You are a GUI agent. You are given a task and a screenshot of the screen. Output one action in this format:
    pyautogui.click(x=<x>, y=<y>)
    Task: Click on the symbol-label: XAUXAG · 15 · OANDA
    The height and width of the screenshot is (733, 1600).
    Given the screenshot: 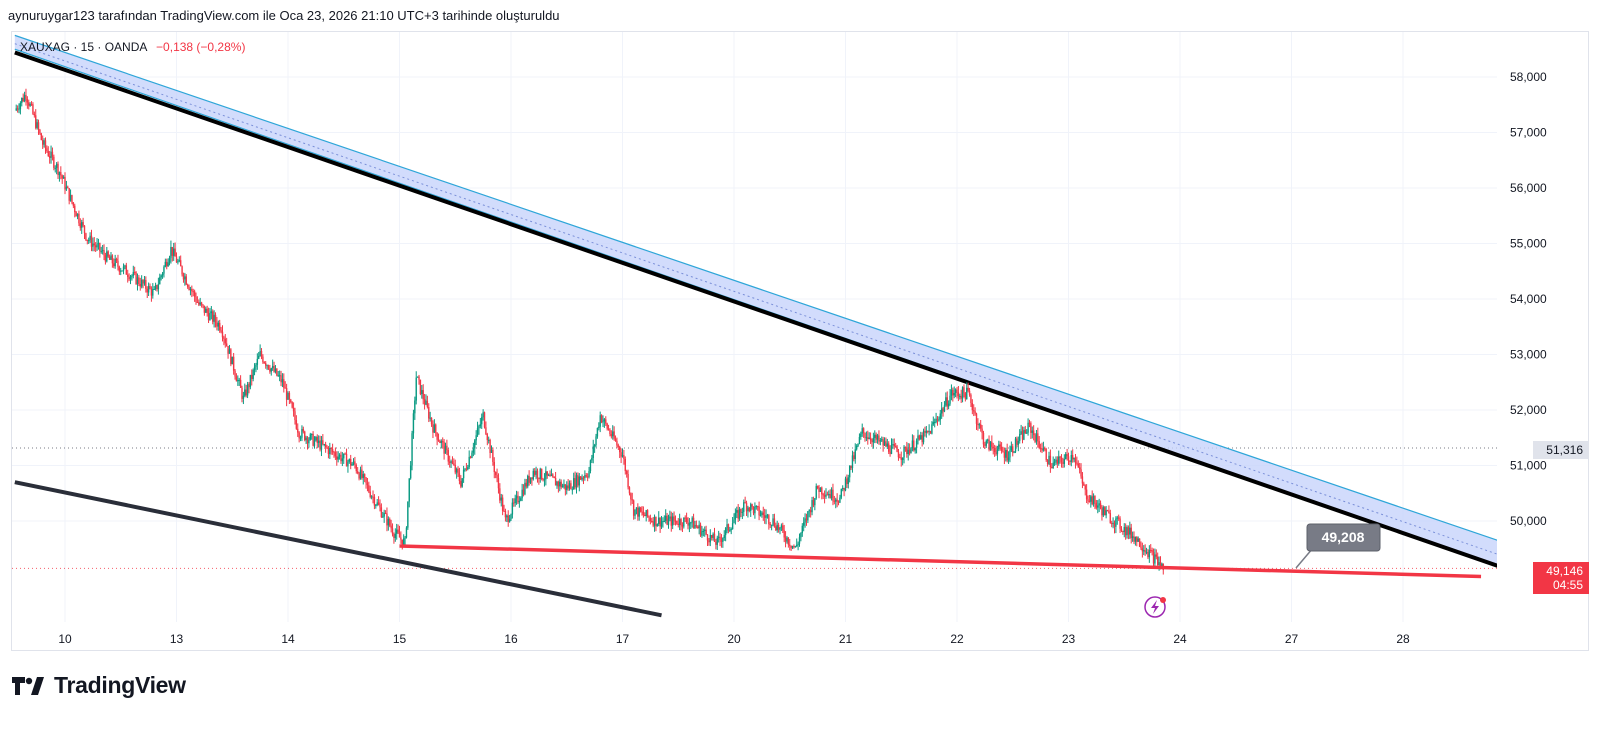 What is the action you would take?
    pyautogui.click(x=83, y=47)
    